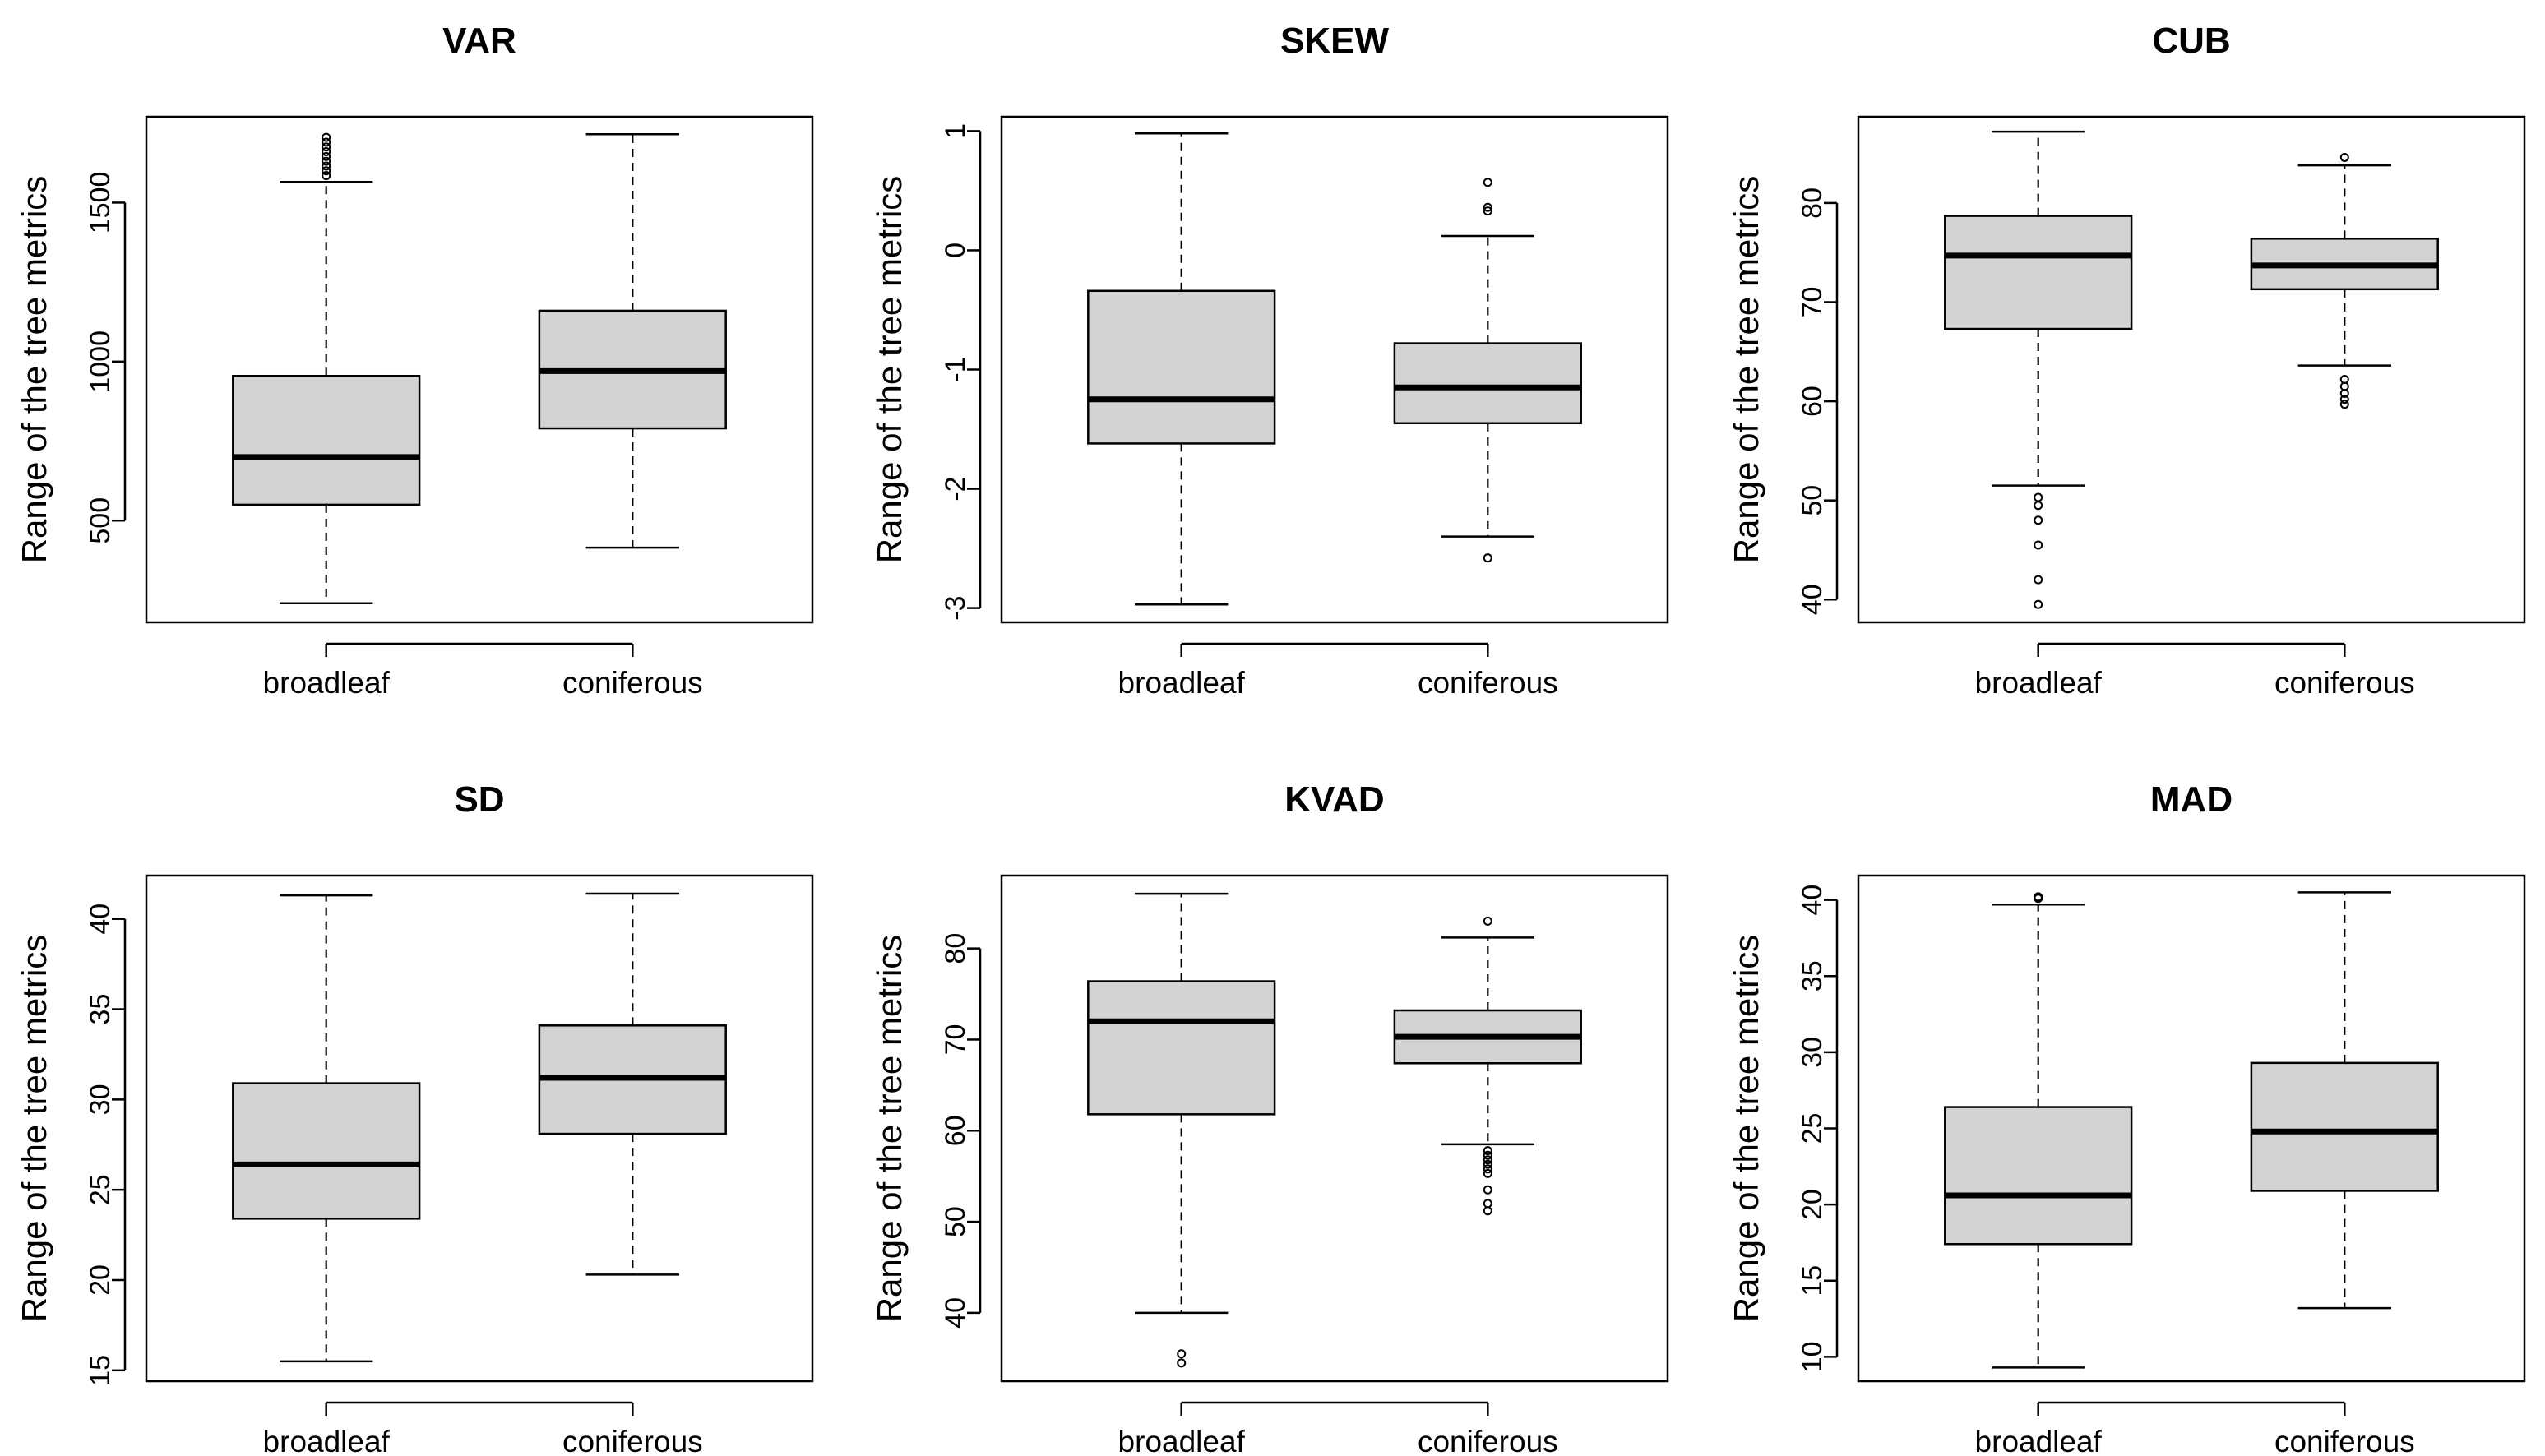 The height and width of the screenshot is (1456, 2545). Describe the element at coordinates (100, 361) in the screenshot. I see `y-tick-label: 1000` at that location.